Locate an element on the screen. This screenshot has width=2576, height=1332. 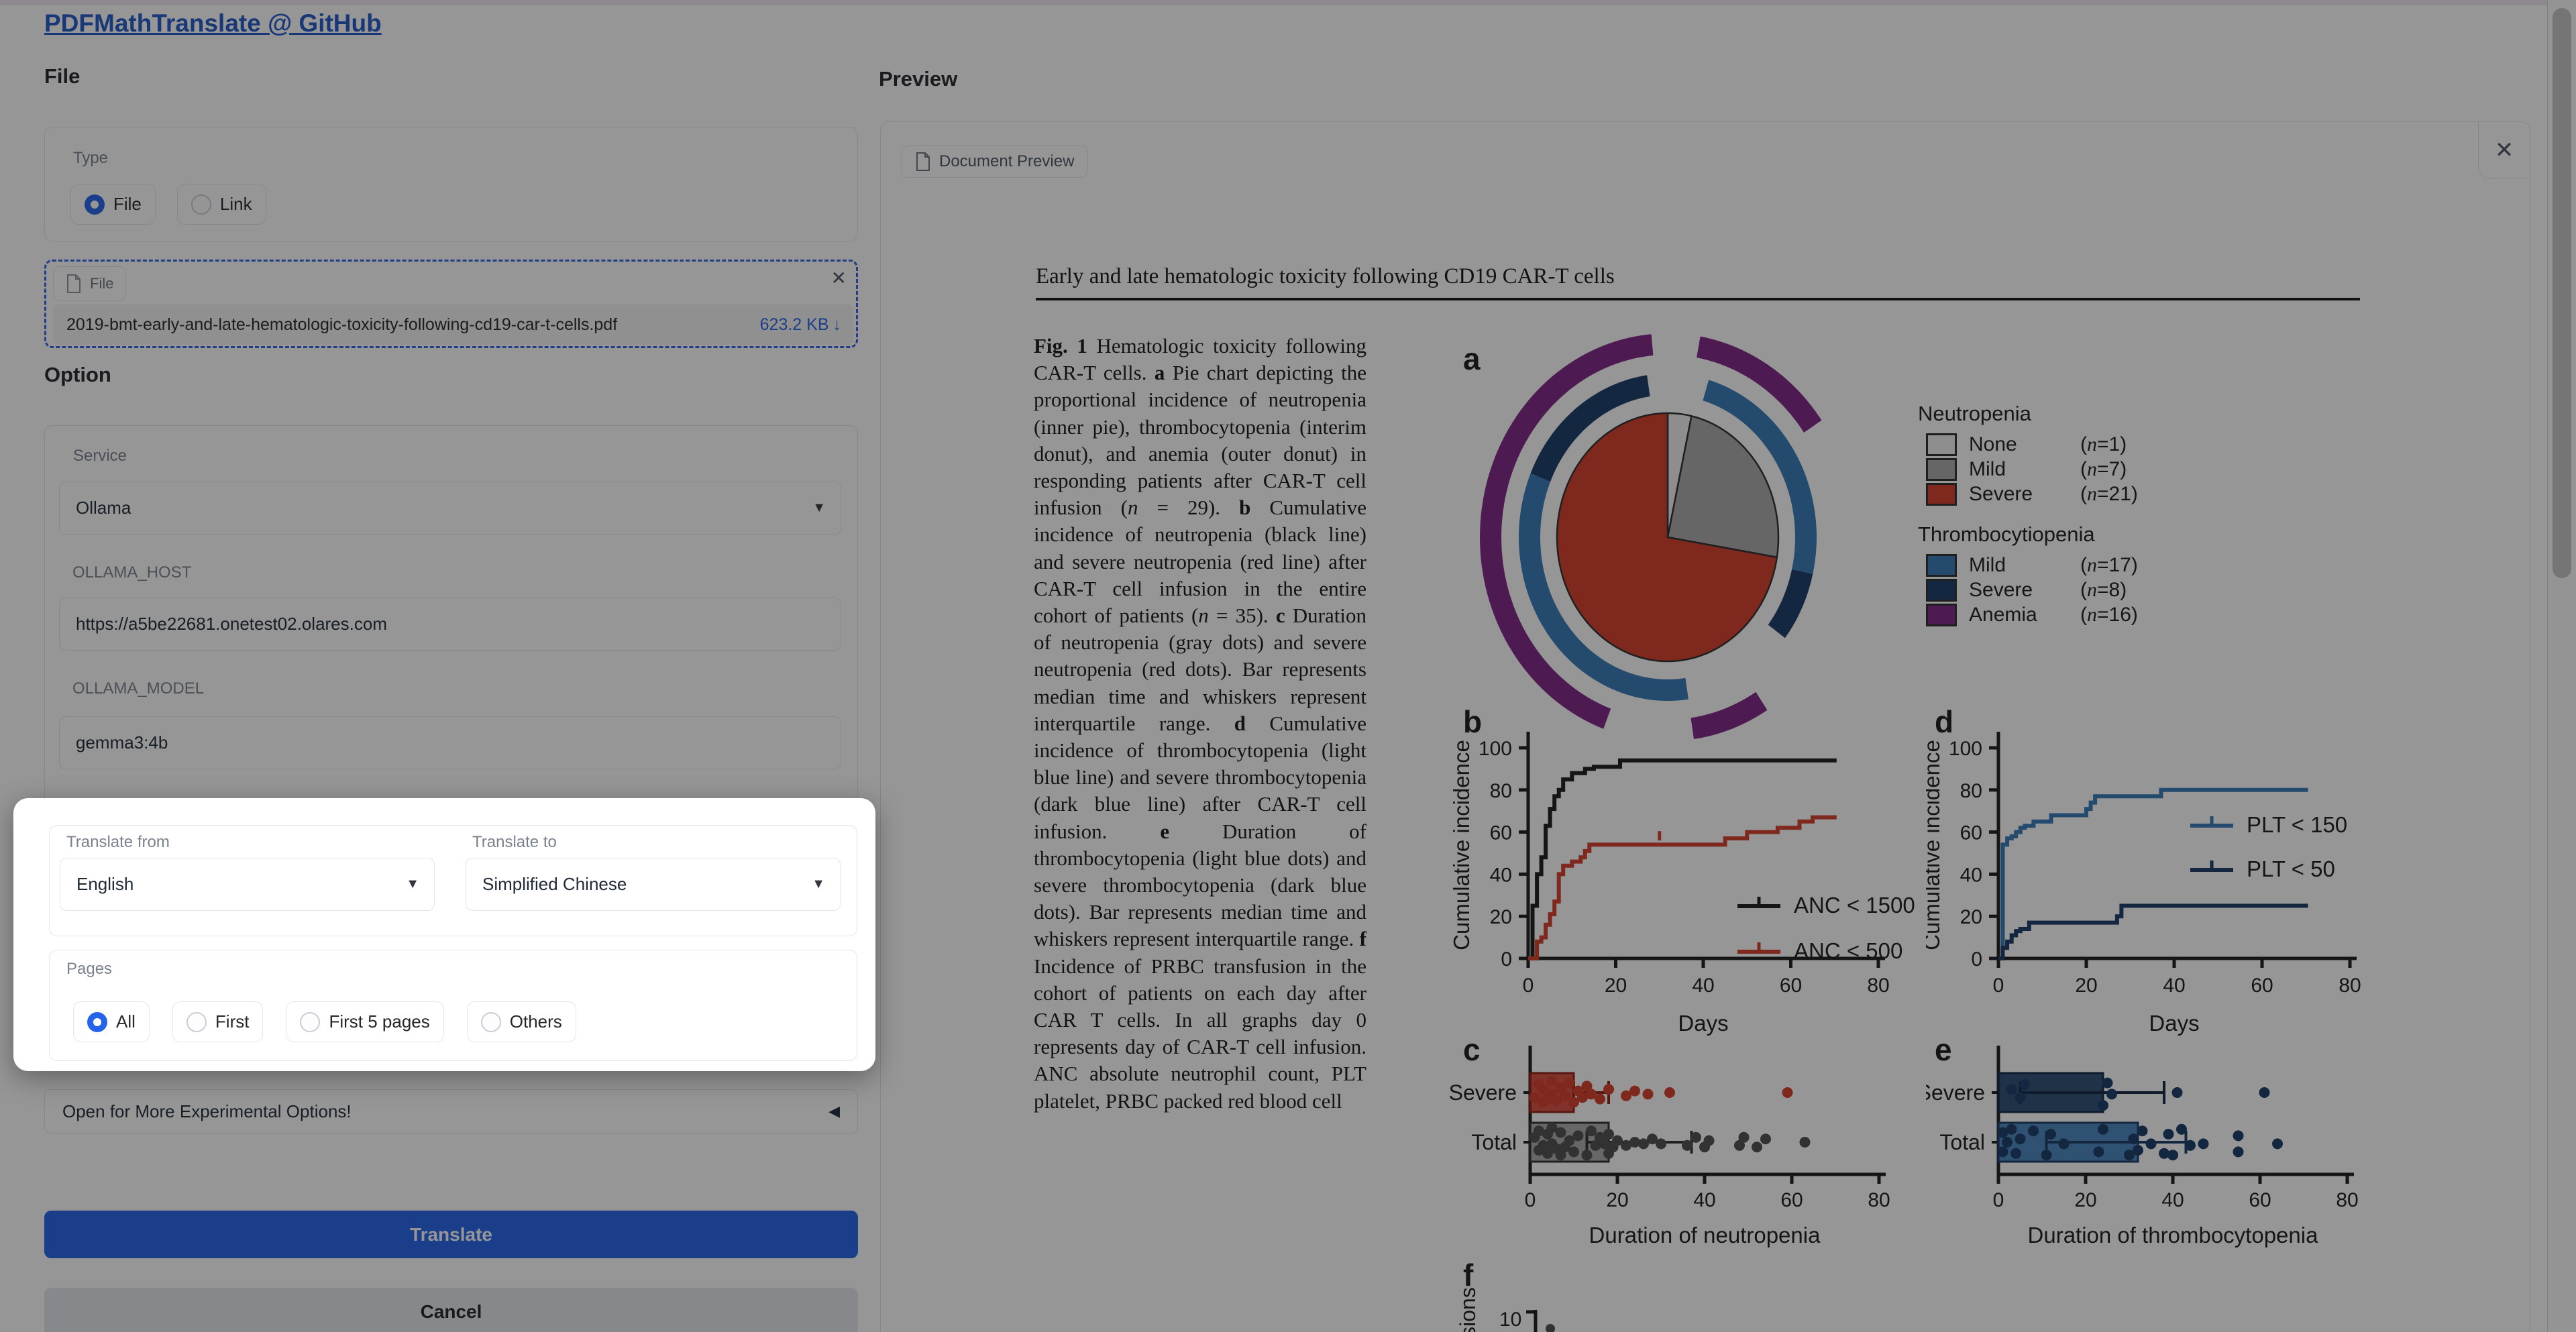
ollama-host-input: https://a5be22681.onetest02.olares.com is located at coordinates (450, 624).